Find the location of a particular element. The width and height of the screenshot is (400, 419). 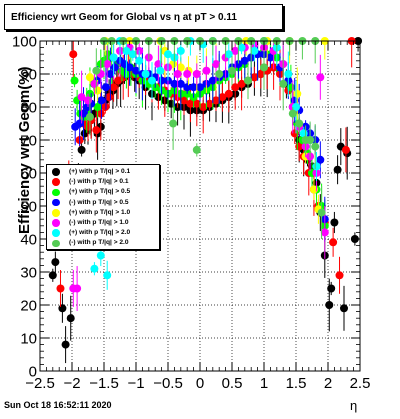

y-tick-label: 60 is located at coordinates (28, 174).